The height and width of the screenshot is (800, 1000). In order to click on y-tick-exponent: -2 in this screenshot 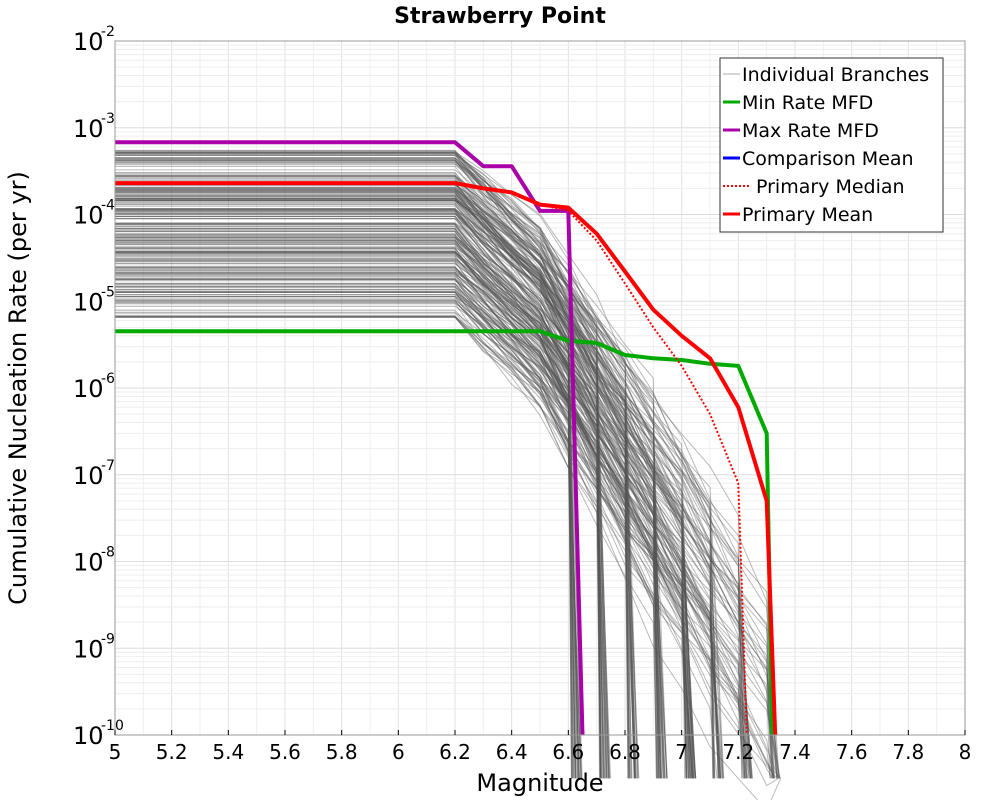, I will do `click(108, 32)`.